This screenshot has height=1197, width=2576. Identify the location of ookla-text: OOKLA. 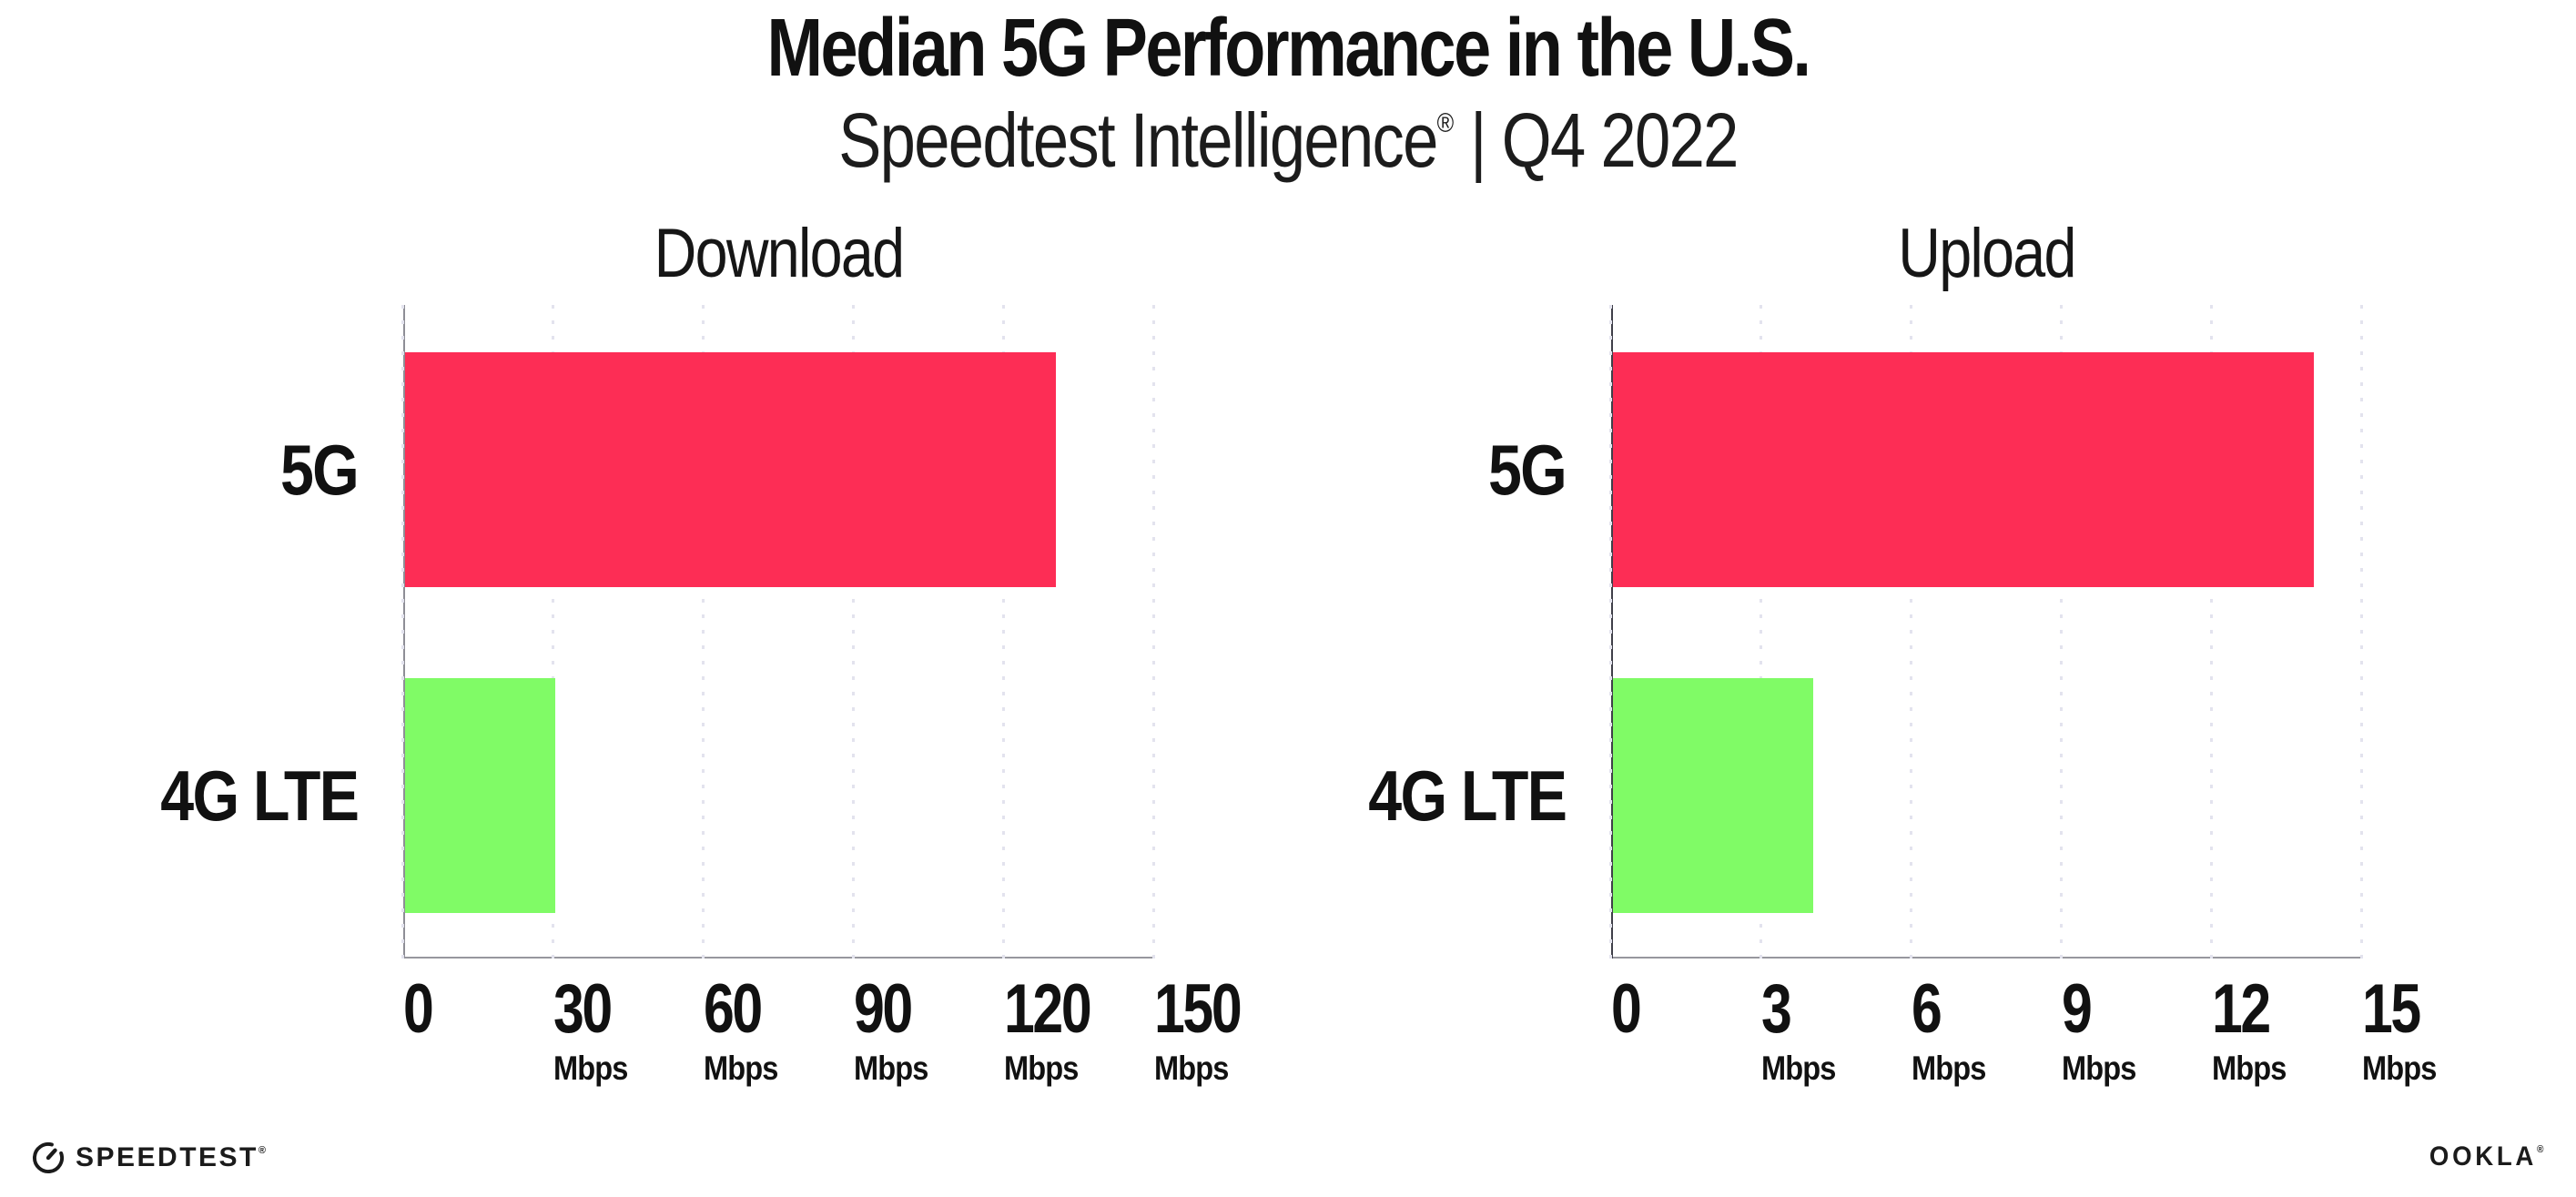
(2483, 1156).